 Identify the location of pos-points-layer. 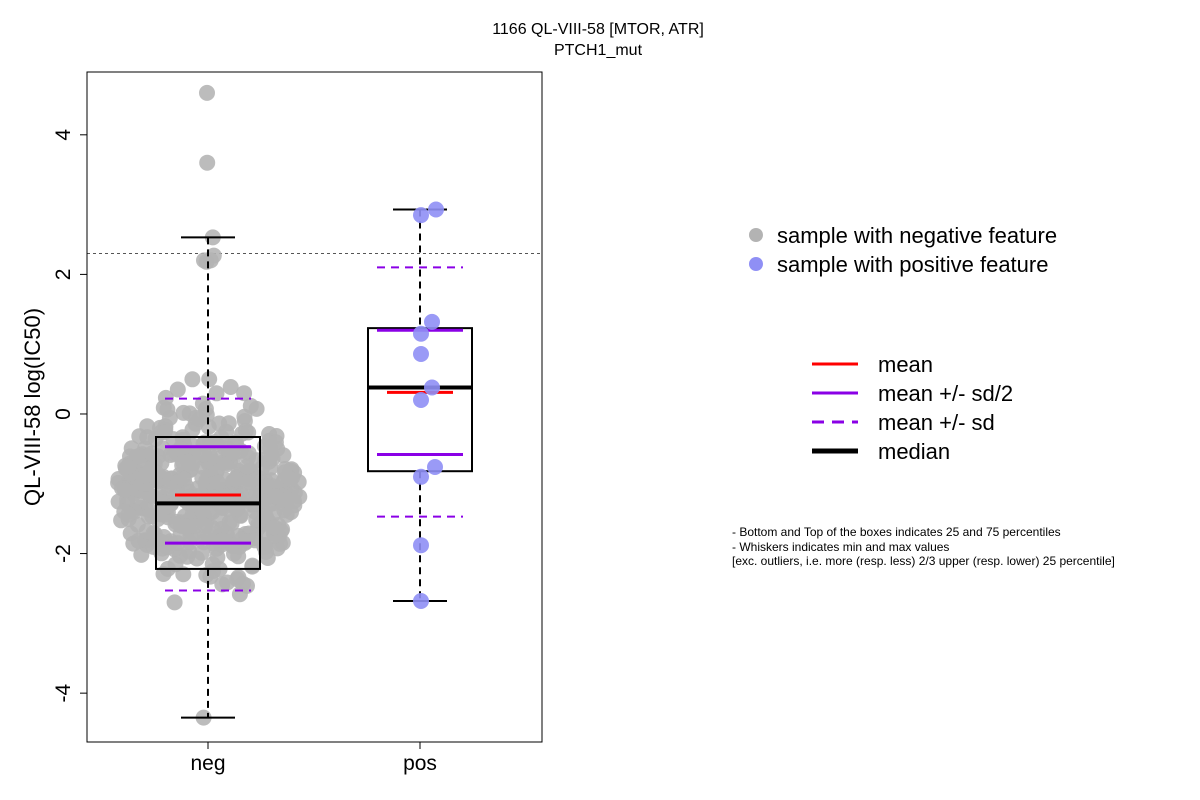
(428, 405).